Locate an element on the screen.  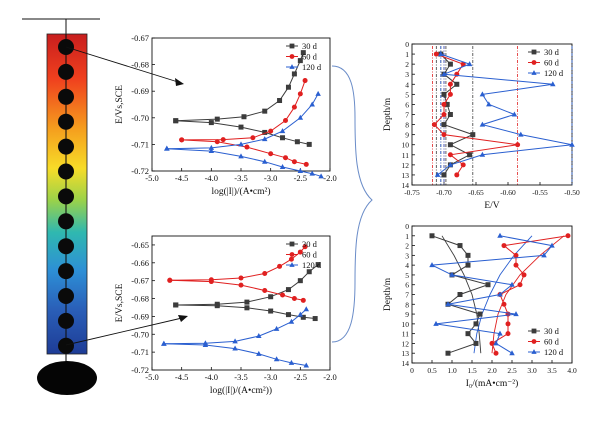
x-tick-label: -0.50 is located at coordinates (572, 192).